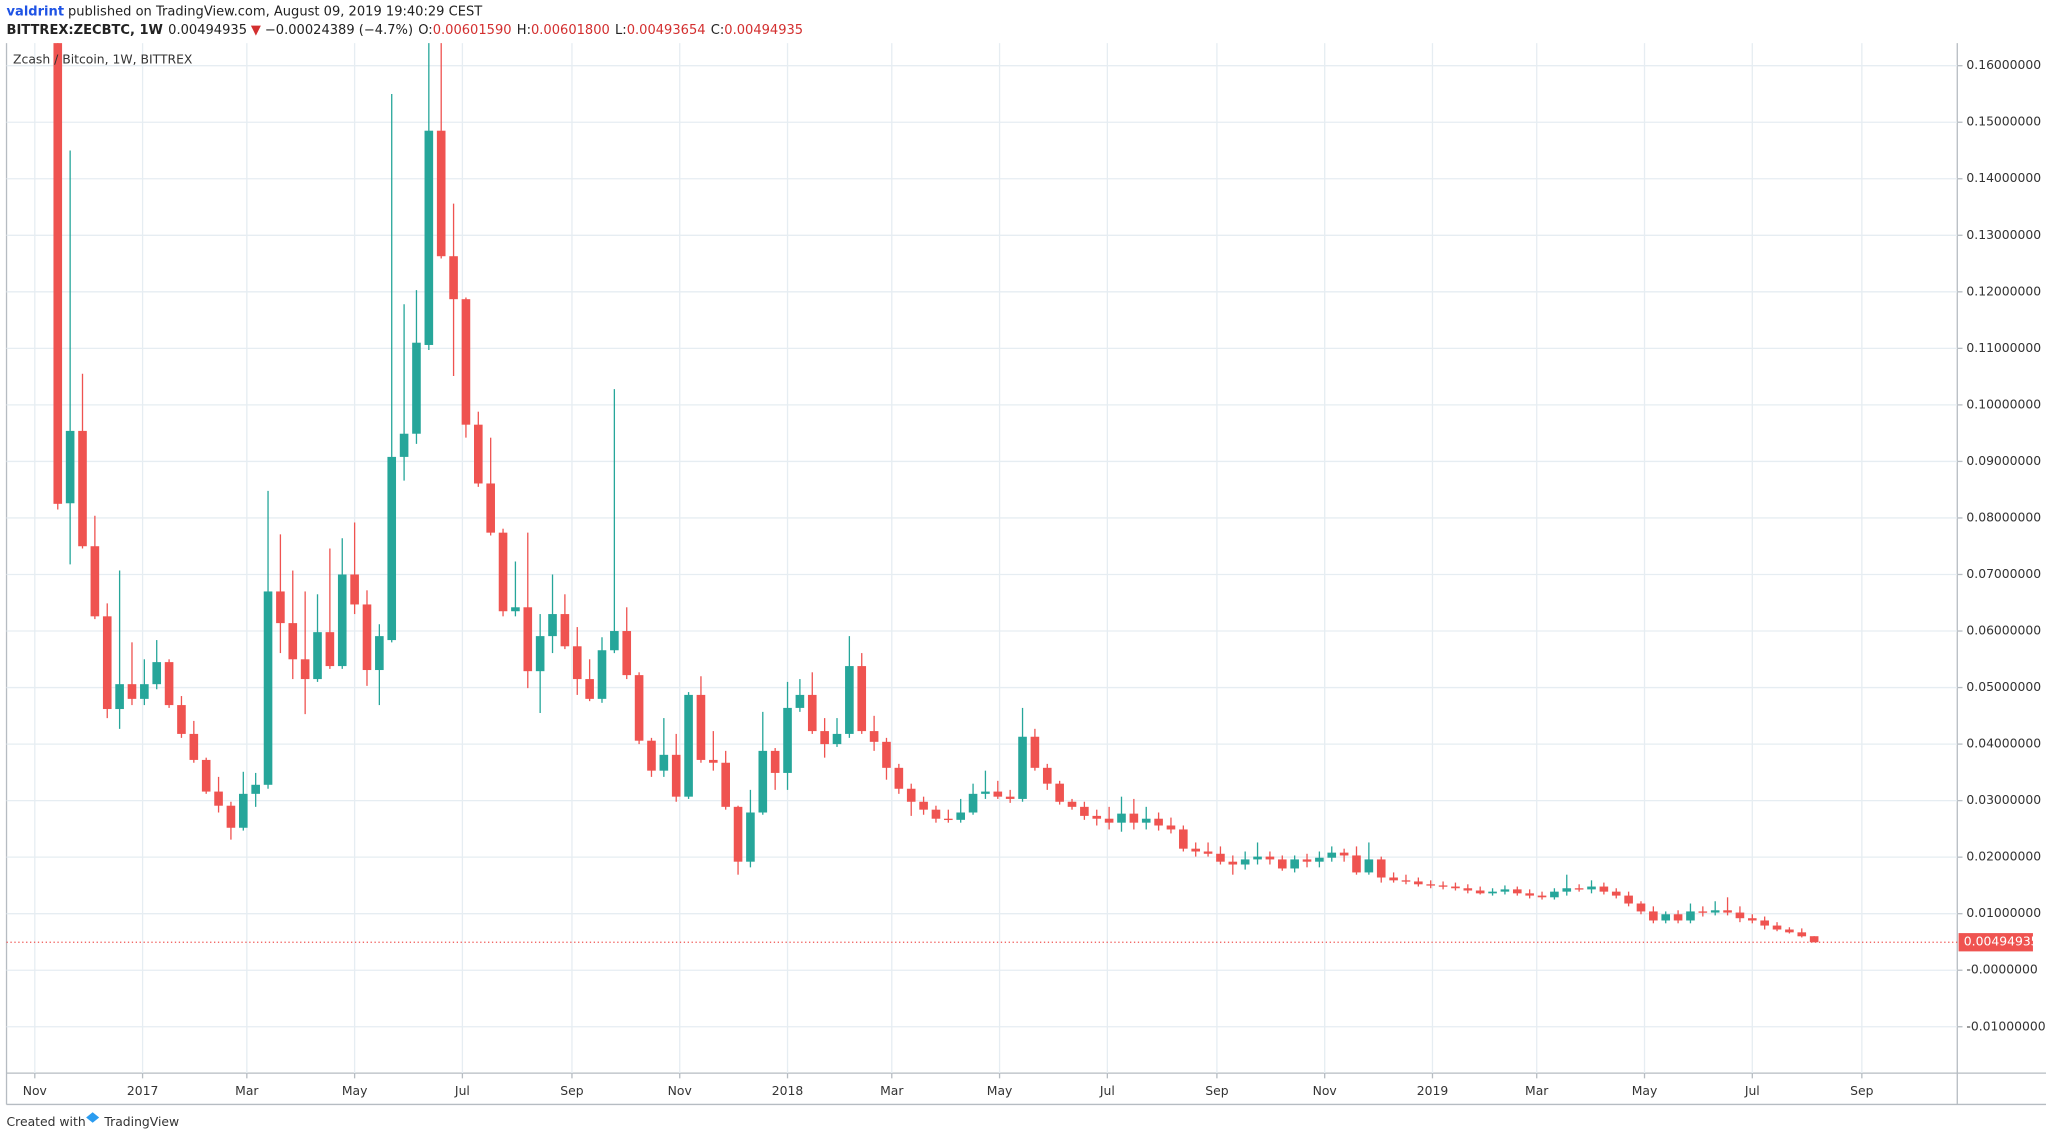 The height and width of the screenshot is (1141, 2046). What do you see at coordinates (2003, 403) in the screenshot?
I see `y-tick-label: 0.10000000` at bounding box center [2003, 403].